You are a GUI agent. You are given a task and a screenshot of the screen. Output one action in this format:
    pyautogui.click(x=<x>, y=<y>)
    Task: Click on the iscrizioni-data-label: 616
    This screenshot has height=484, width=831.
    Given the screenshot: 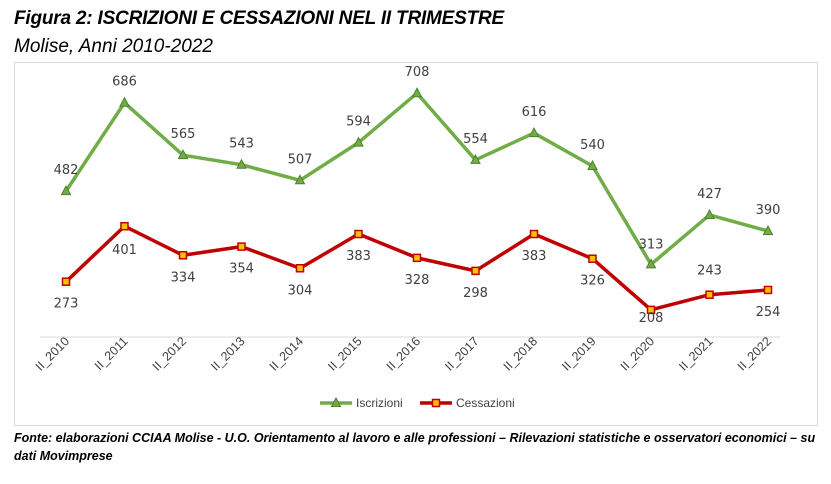 What is the action you would take?
    pyautogui.click(x=534, y=112)
    